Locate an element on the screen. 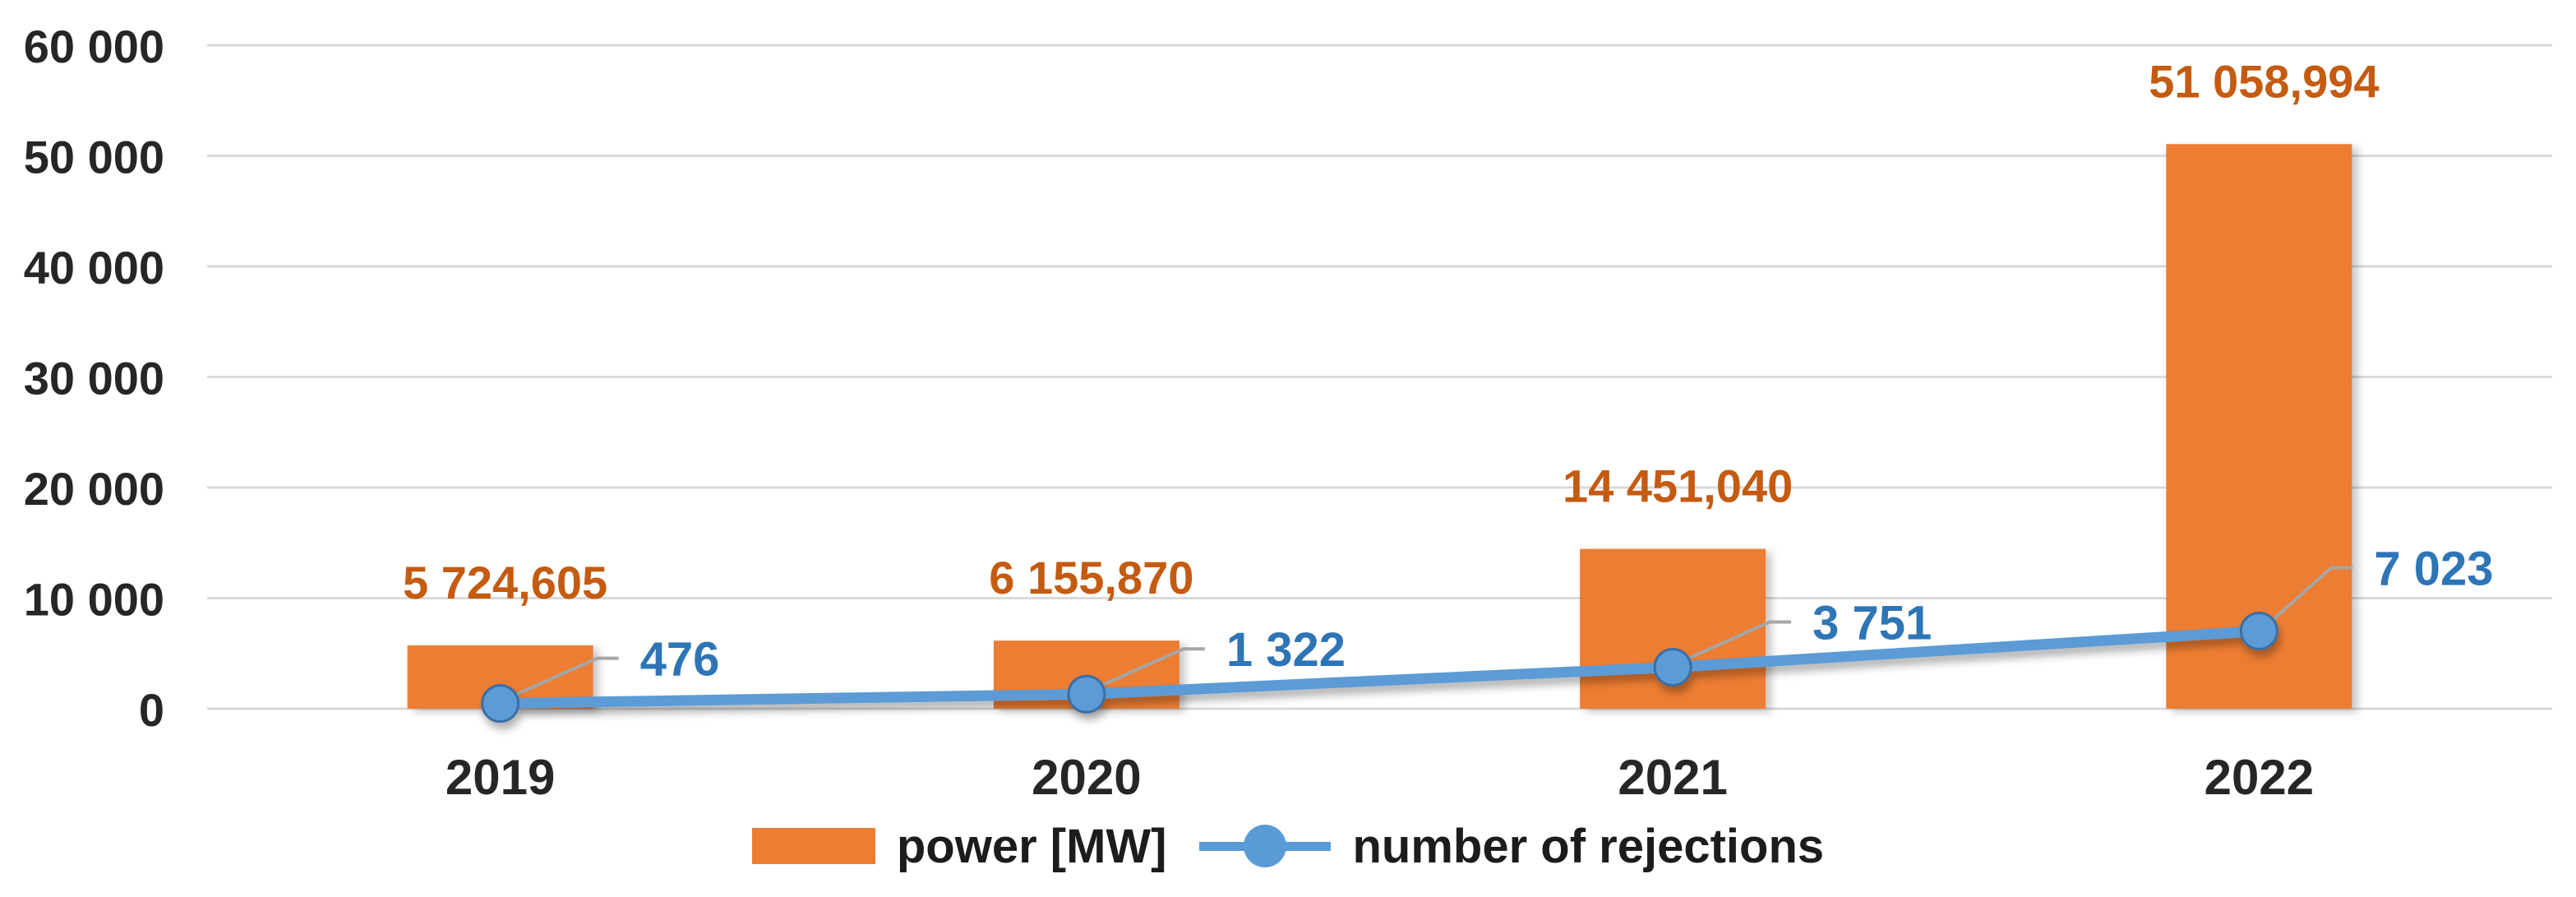 This screenshot has width=2576, height=897. bar-value-label: 6 155,870 is located at coordinates (1091, 577).